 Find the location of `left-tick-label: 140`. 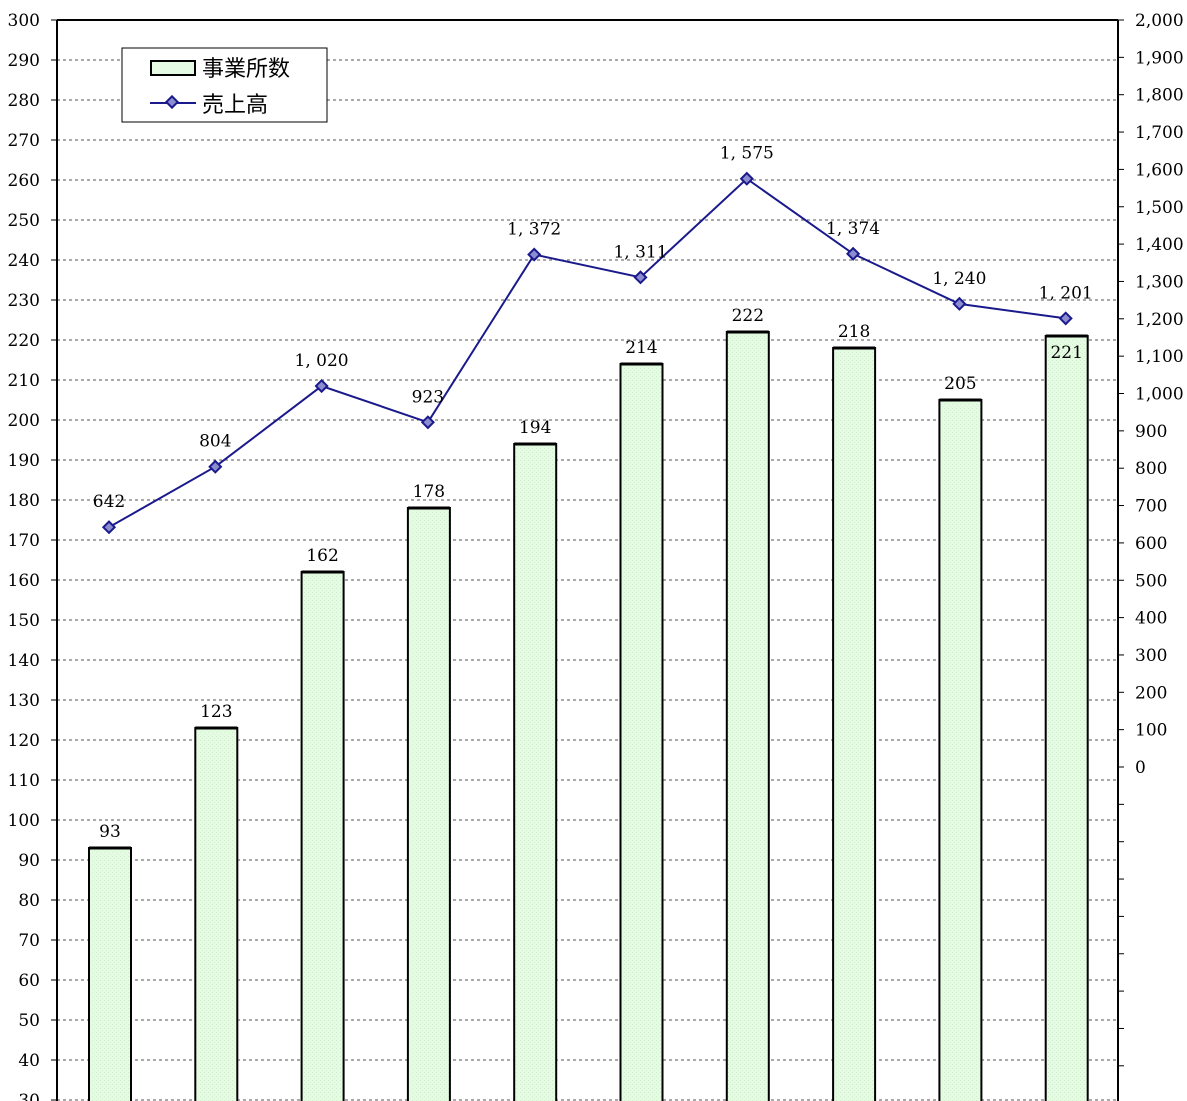

left-tick-label: 140 is located at coordinates (24, 661).